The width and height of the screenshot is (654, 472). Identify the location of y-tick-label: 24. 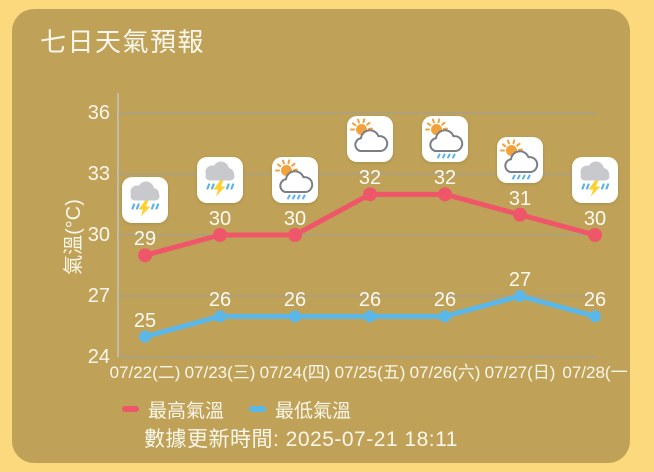
(98, 357).